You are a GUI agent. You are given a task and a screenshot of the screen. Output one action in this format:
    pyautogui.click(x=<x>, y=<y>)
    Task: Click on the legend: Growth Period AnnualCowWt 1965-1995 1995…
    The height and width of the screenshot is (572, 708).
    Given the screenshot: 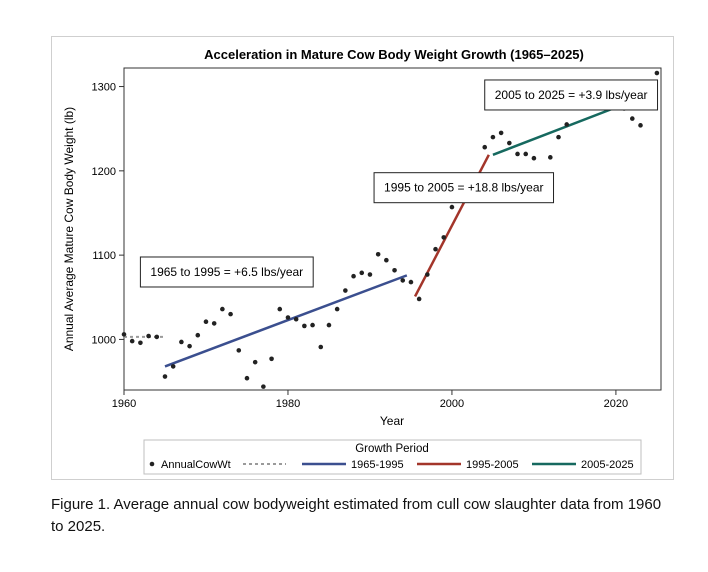 What is the action you would take?
    pyautogui.click(x=392, y=457)
    